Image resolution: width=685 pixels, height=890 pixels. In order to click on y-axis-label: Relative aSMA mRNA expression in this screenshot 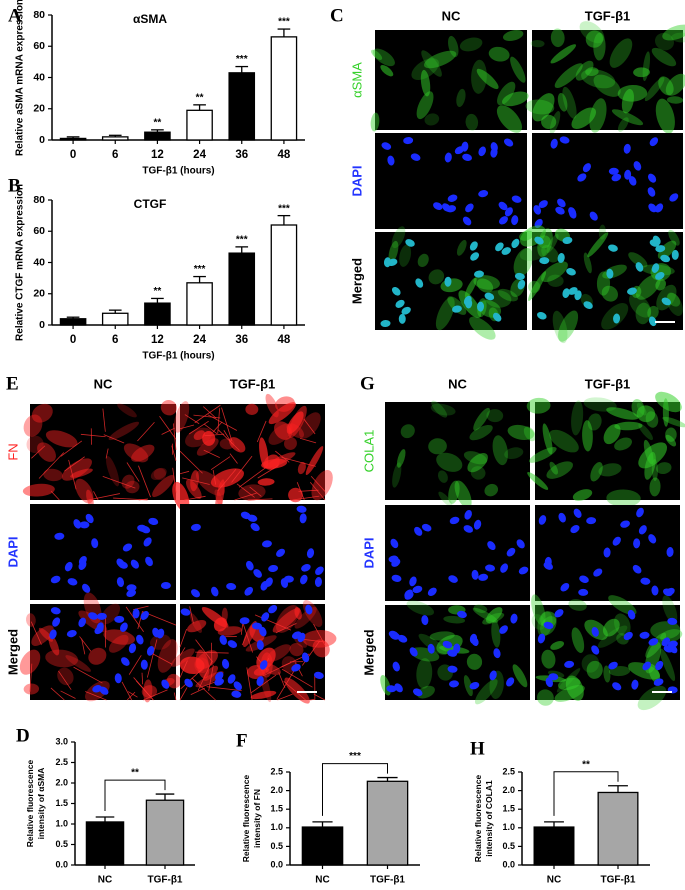, I will do `click(20, 78)`.